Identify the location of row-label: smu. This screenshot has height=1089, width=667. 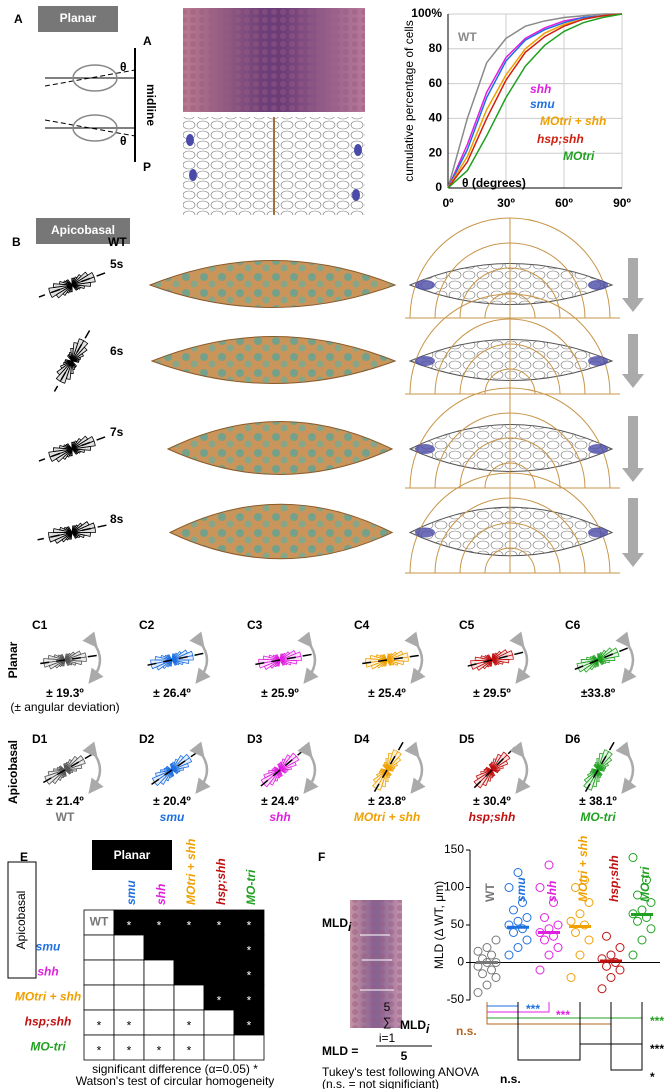
(48, 947).